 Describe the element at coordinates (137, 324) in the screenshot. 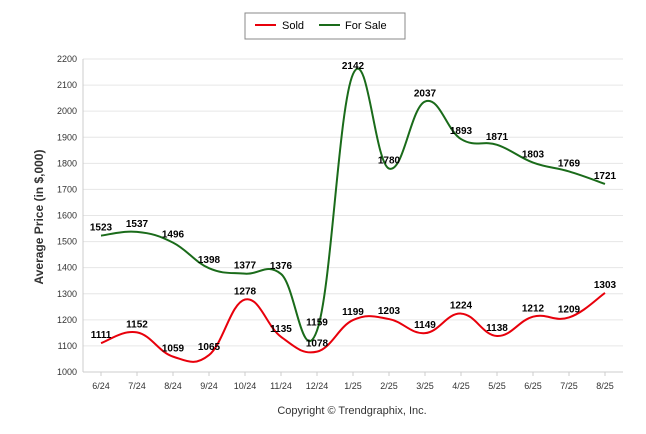

I see `data-label-sold: 1152` at that location.